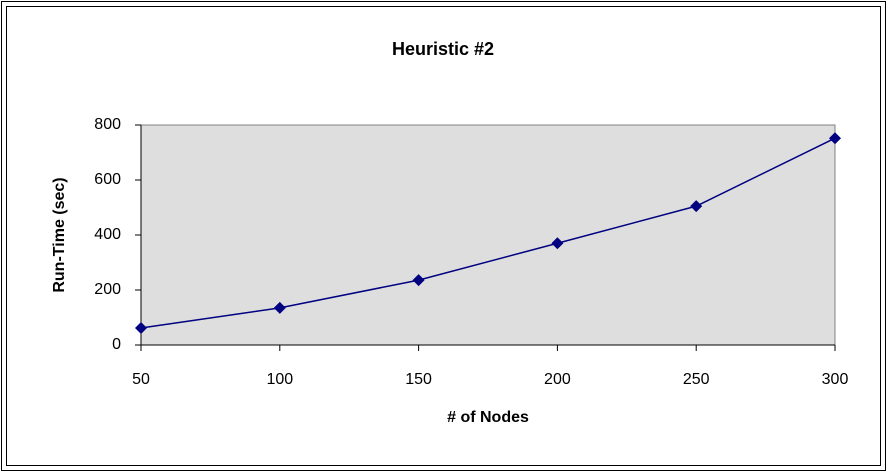 The image size is (887, 472). What do you see at coordinates (107, 124) in the screenshot?
I see `y-tick-label: 800` at bounding box center [107, 124].